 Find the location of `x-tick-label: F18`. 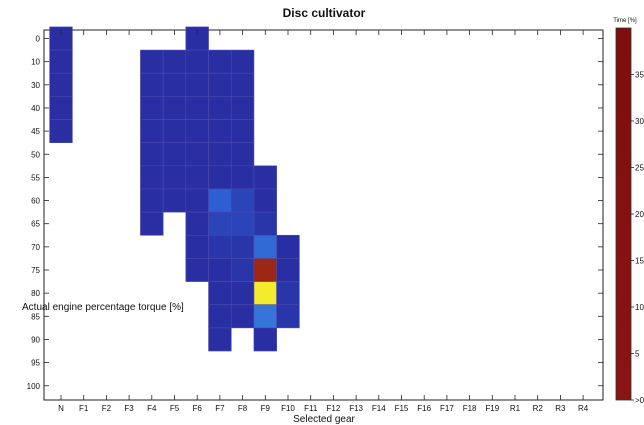

x-tick-label: F18 is located at coordinates (470, 408).